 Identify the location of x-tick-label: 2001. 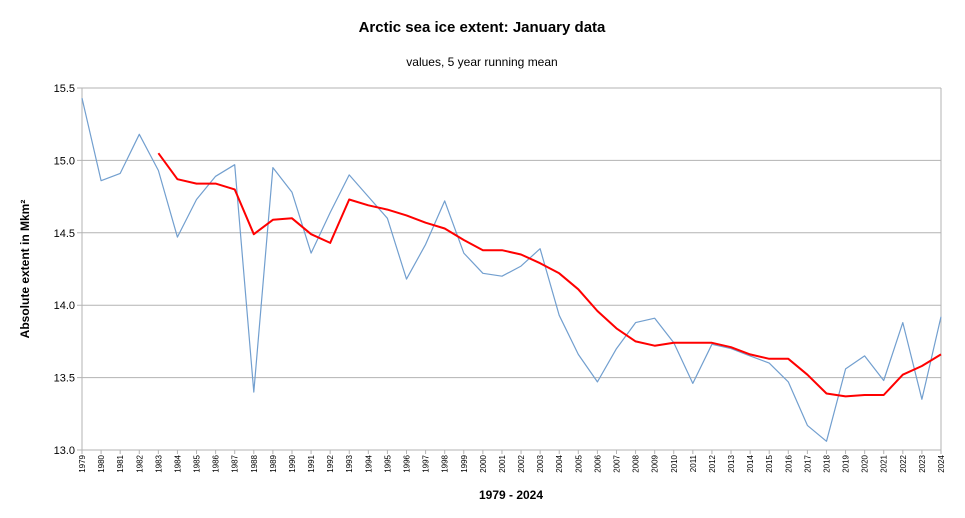
(502, 463).